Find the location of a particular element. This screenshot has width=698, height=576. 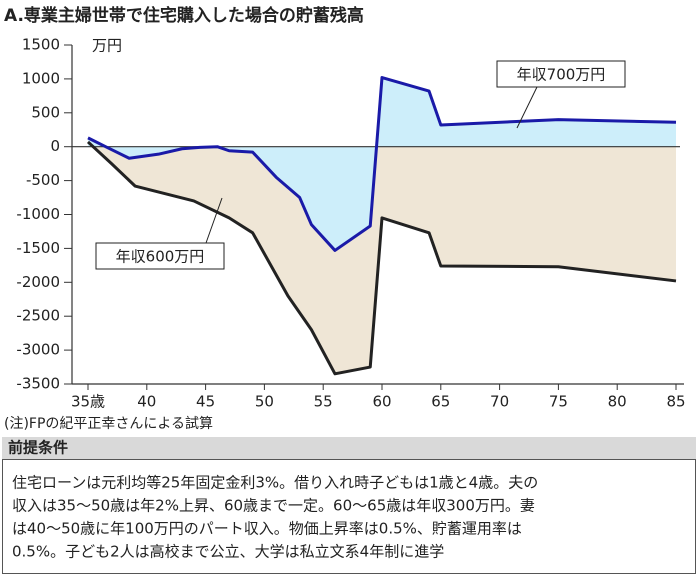

y-tick-label: -3500 is located at coordinates (38, 384).